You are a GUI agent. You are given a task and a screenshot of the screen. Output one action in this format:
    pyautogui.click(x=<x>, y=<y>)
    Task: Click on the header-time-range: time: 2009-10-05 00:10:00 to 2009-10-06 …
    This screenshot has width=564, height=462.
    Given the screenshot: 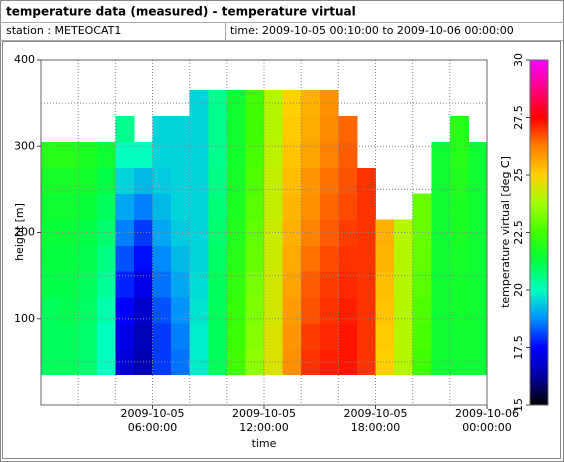 What is the action you would take?
    pyautogui.click(x=372, y=30)
    